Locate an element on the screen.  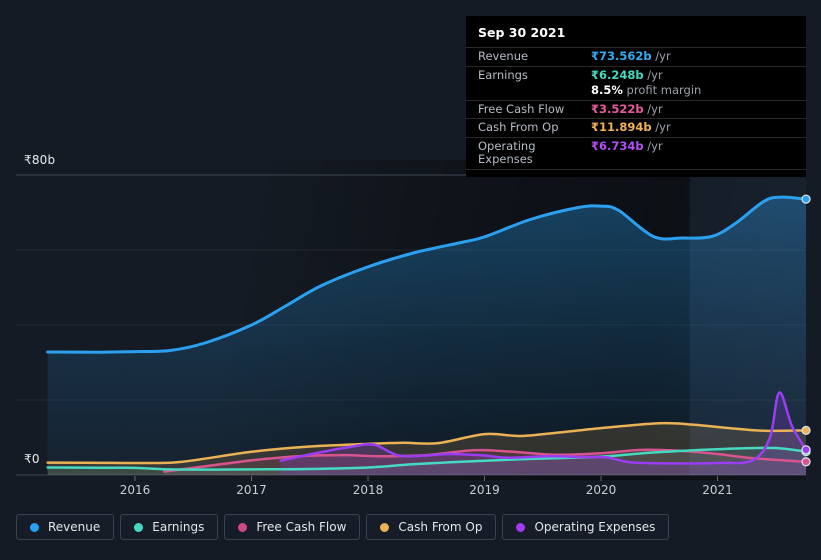
profit-margin-value: 8.5% is located at coordinates (607, 90).